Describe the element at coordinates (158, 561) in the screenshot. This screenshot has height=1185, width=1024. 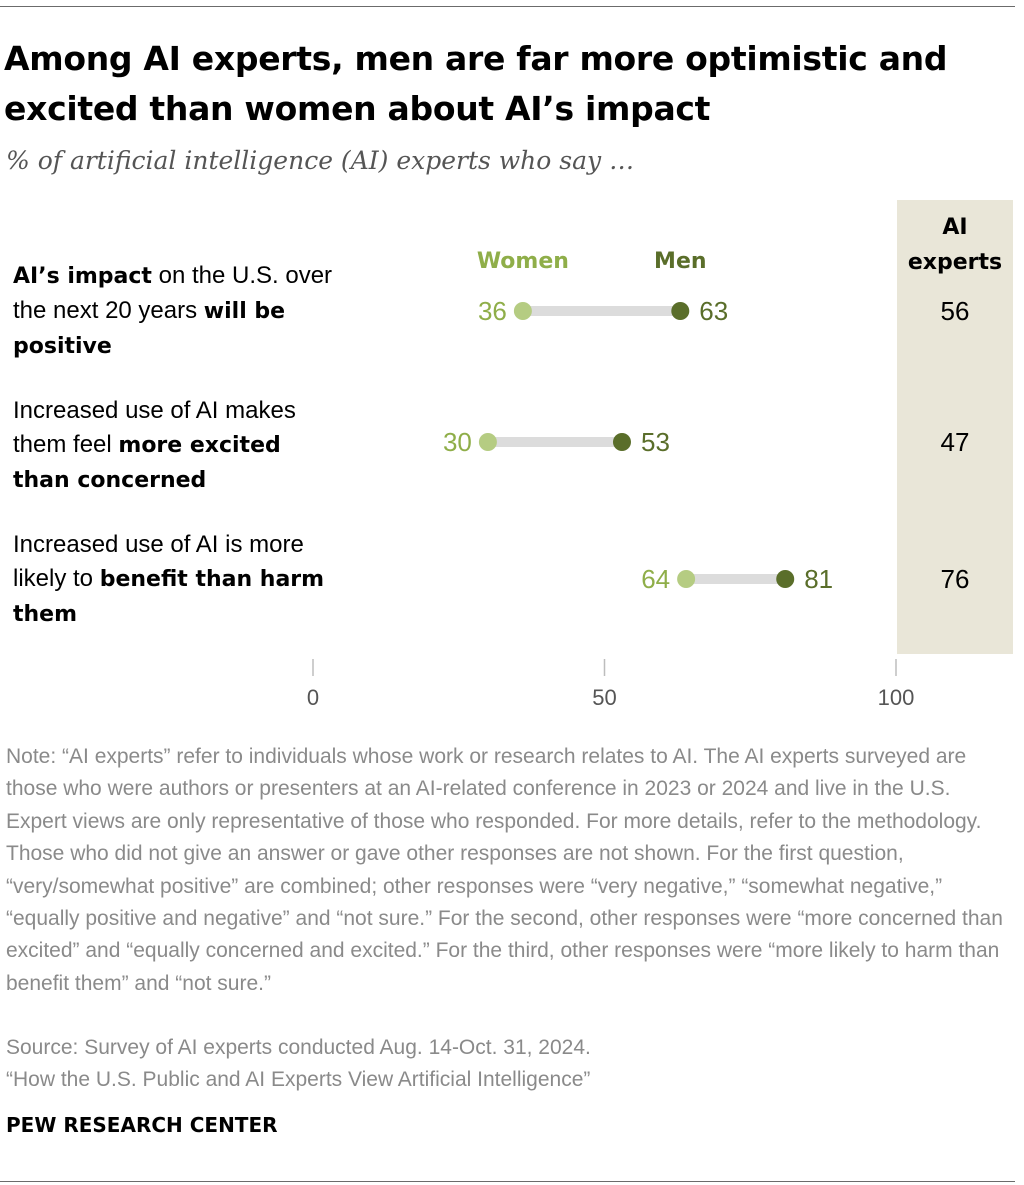
I see `row-label-3-part: Increased use of AI is more likely to` at that location.